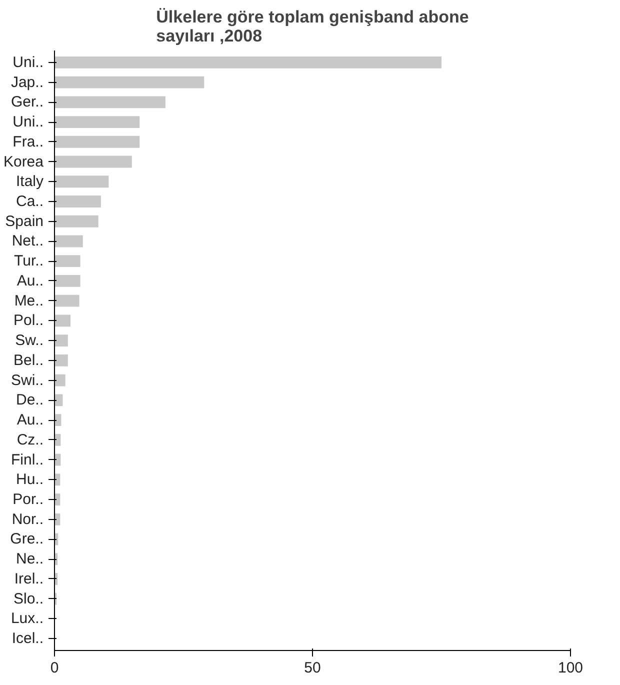 Image resolution: width=620 pixels, height=685 pixels. I want to click on y-tick-label: Cz.., so click(30, 439).